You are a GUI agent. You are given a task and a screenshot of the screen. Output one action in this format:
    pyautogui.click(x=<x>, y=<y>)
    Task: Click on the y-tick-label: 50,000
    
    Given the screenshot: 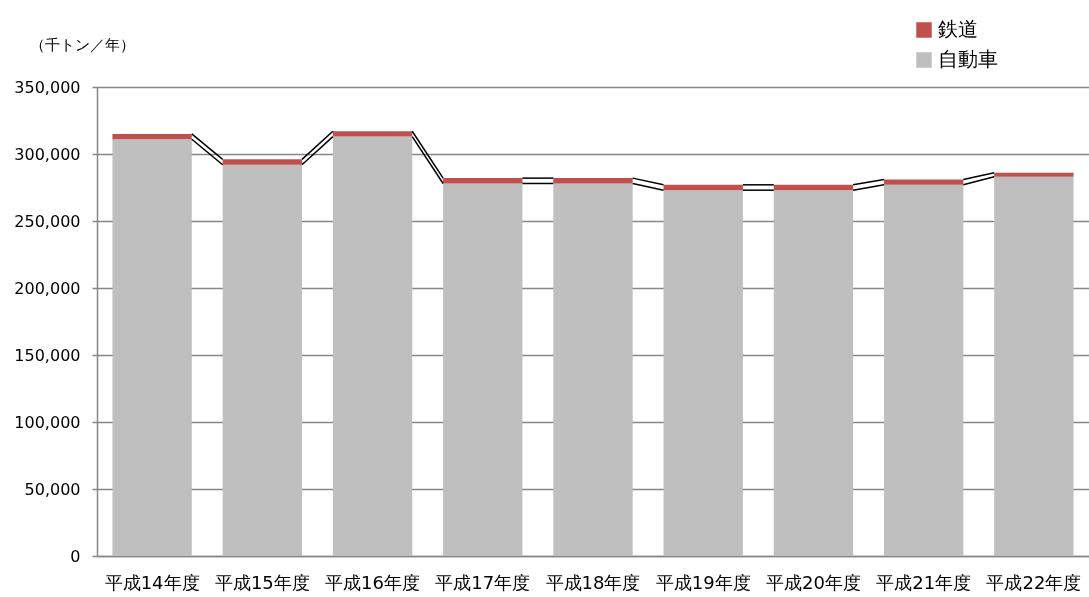 What is the action you would take?
    pyautogui.click(x=52, y=489)
    